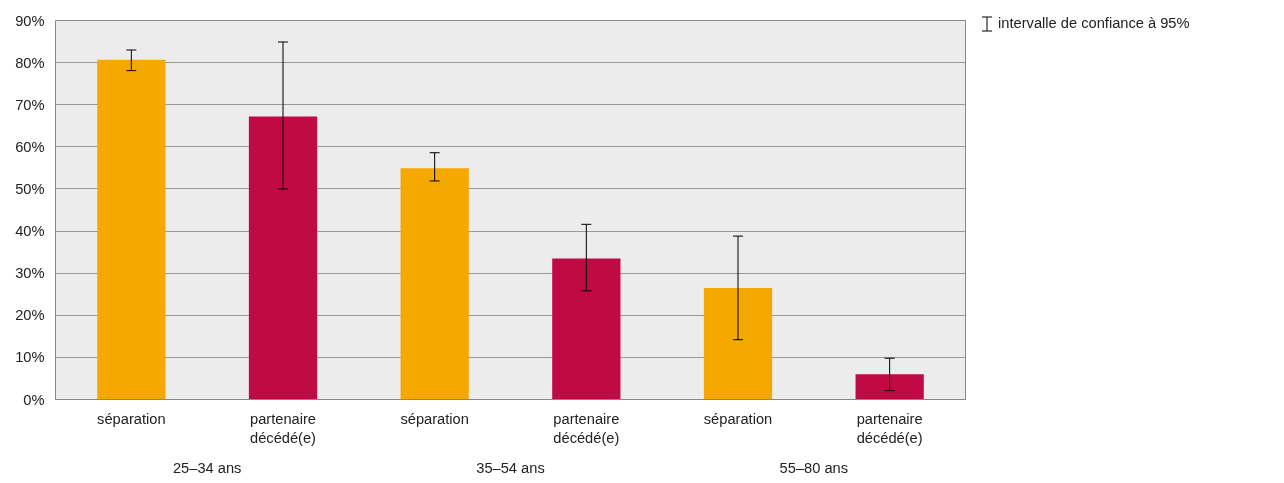 The height and width of the screenshot is (483, 1284). Describe the element at coordinates (30, 146) in the screenshot. I see `y-tick-label: 60%` at that location.